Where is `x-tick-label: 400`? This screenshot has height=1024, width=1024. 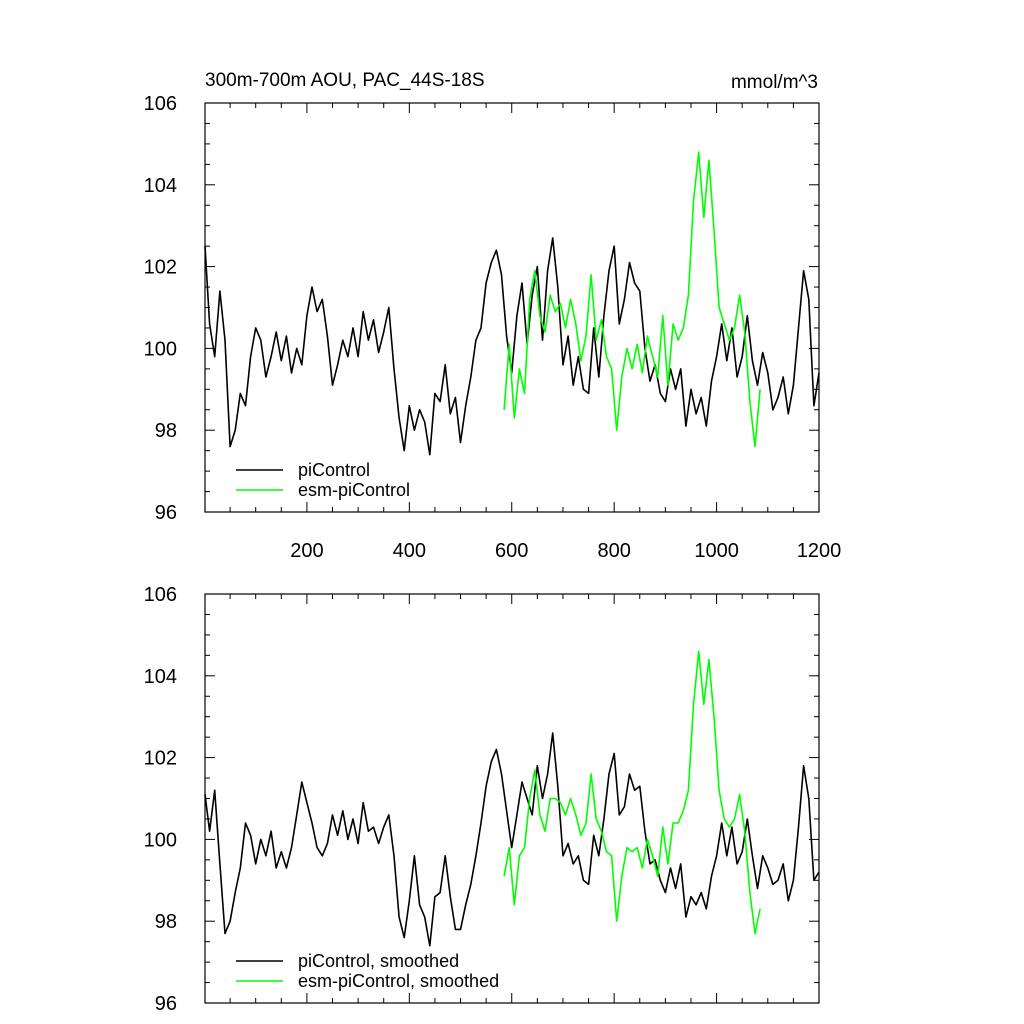
x-tick-label: 400 is located at coordinates (409, 551).